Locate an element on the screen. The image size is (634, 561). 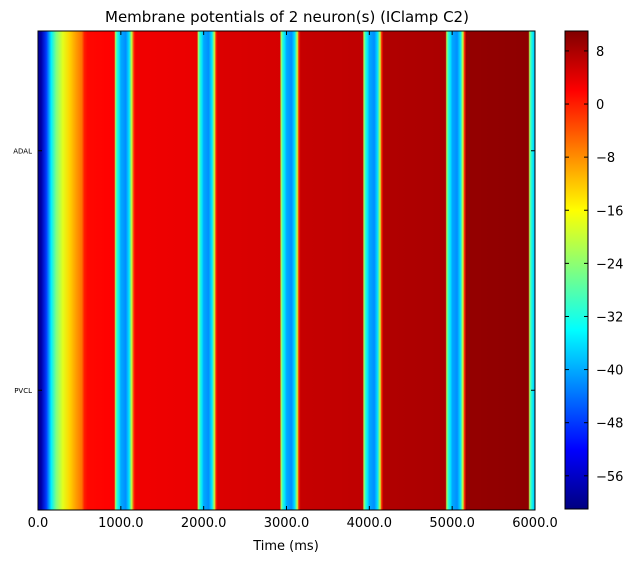
colorbar-tick-label: −8 is located at coordinates (605, 158).